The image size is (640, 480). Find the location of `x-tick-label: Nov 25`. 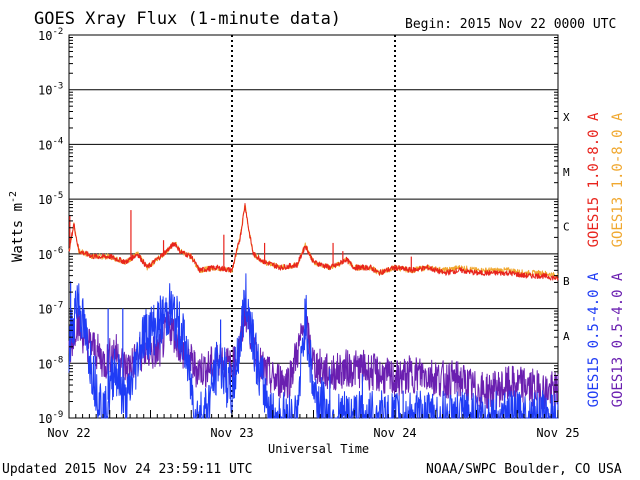

x-tick-label: Nov 25 is located at coordinates (557, 433).